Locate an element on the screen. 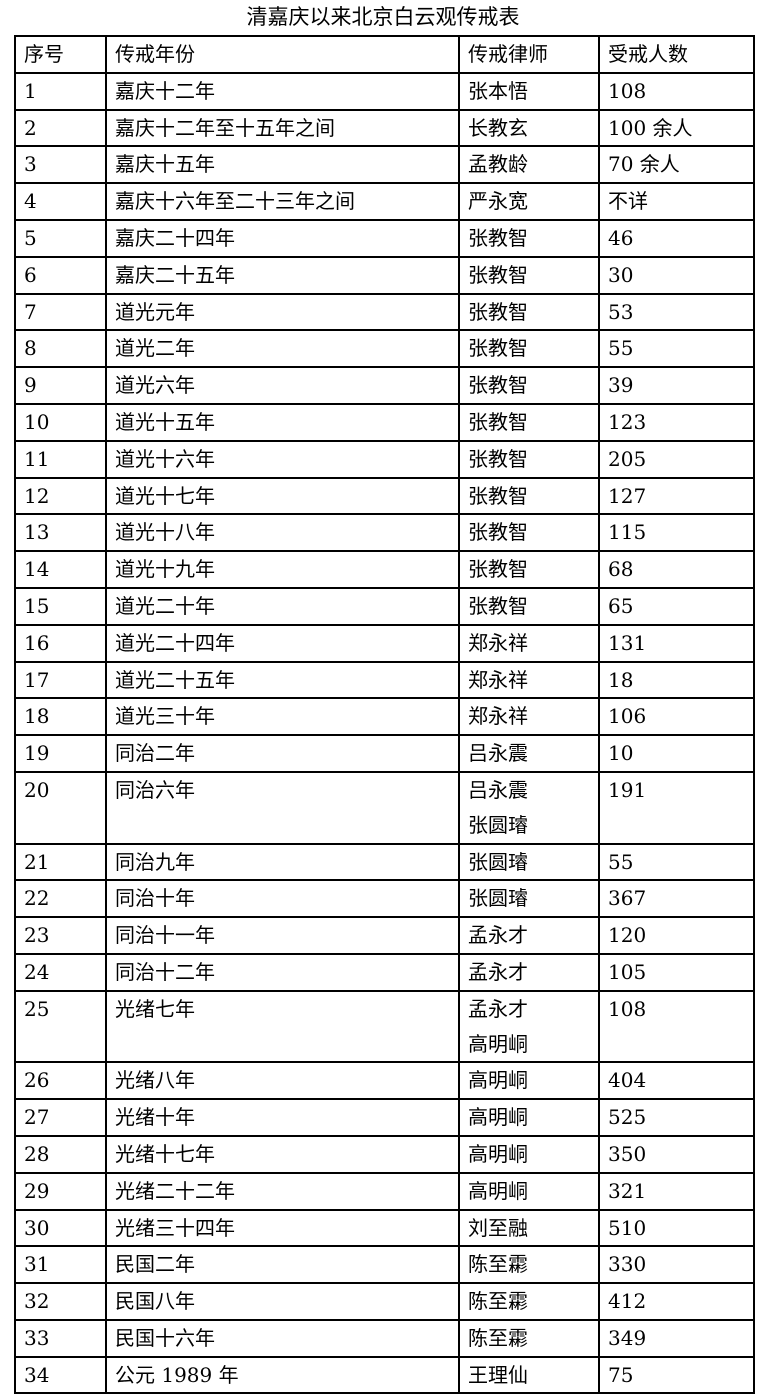 The image size is (766, 1394). table-row: 16 道光二十四年 郑永祥 131 is located at coordinates (384, 643).